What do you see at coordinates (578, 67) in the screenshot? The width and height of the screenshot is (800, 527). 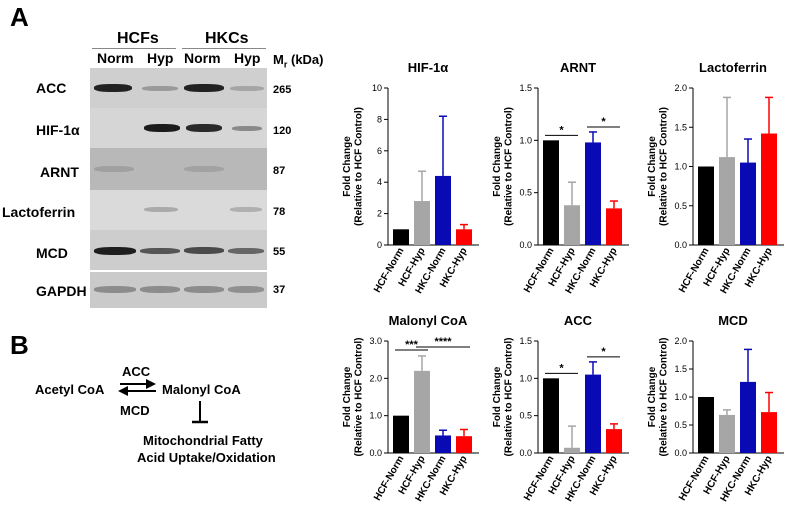 I see `chart-title: ARNT` at bounding box center [578, 67].